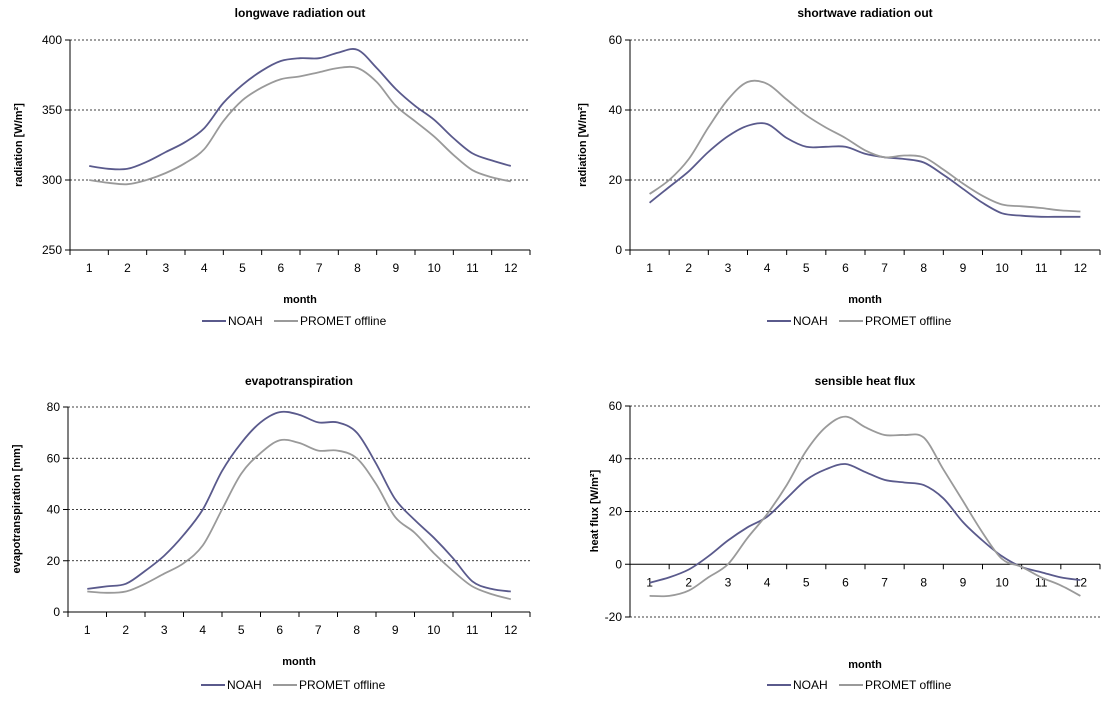 The width and height of the screenshot is (1105, 701). I want to click on chart-title: sensible heat flux, so click(865, 381).